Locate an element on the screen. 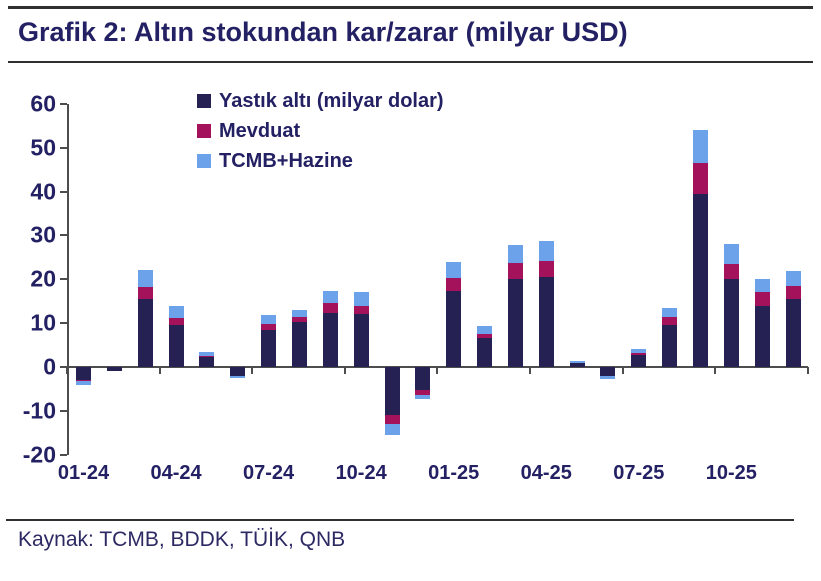 This screenshot has width=821, height=581. bar-segment-11-25-series0 is located at coordinates (762, 336).